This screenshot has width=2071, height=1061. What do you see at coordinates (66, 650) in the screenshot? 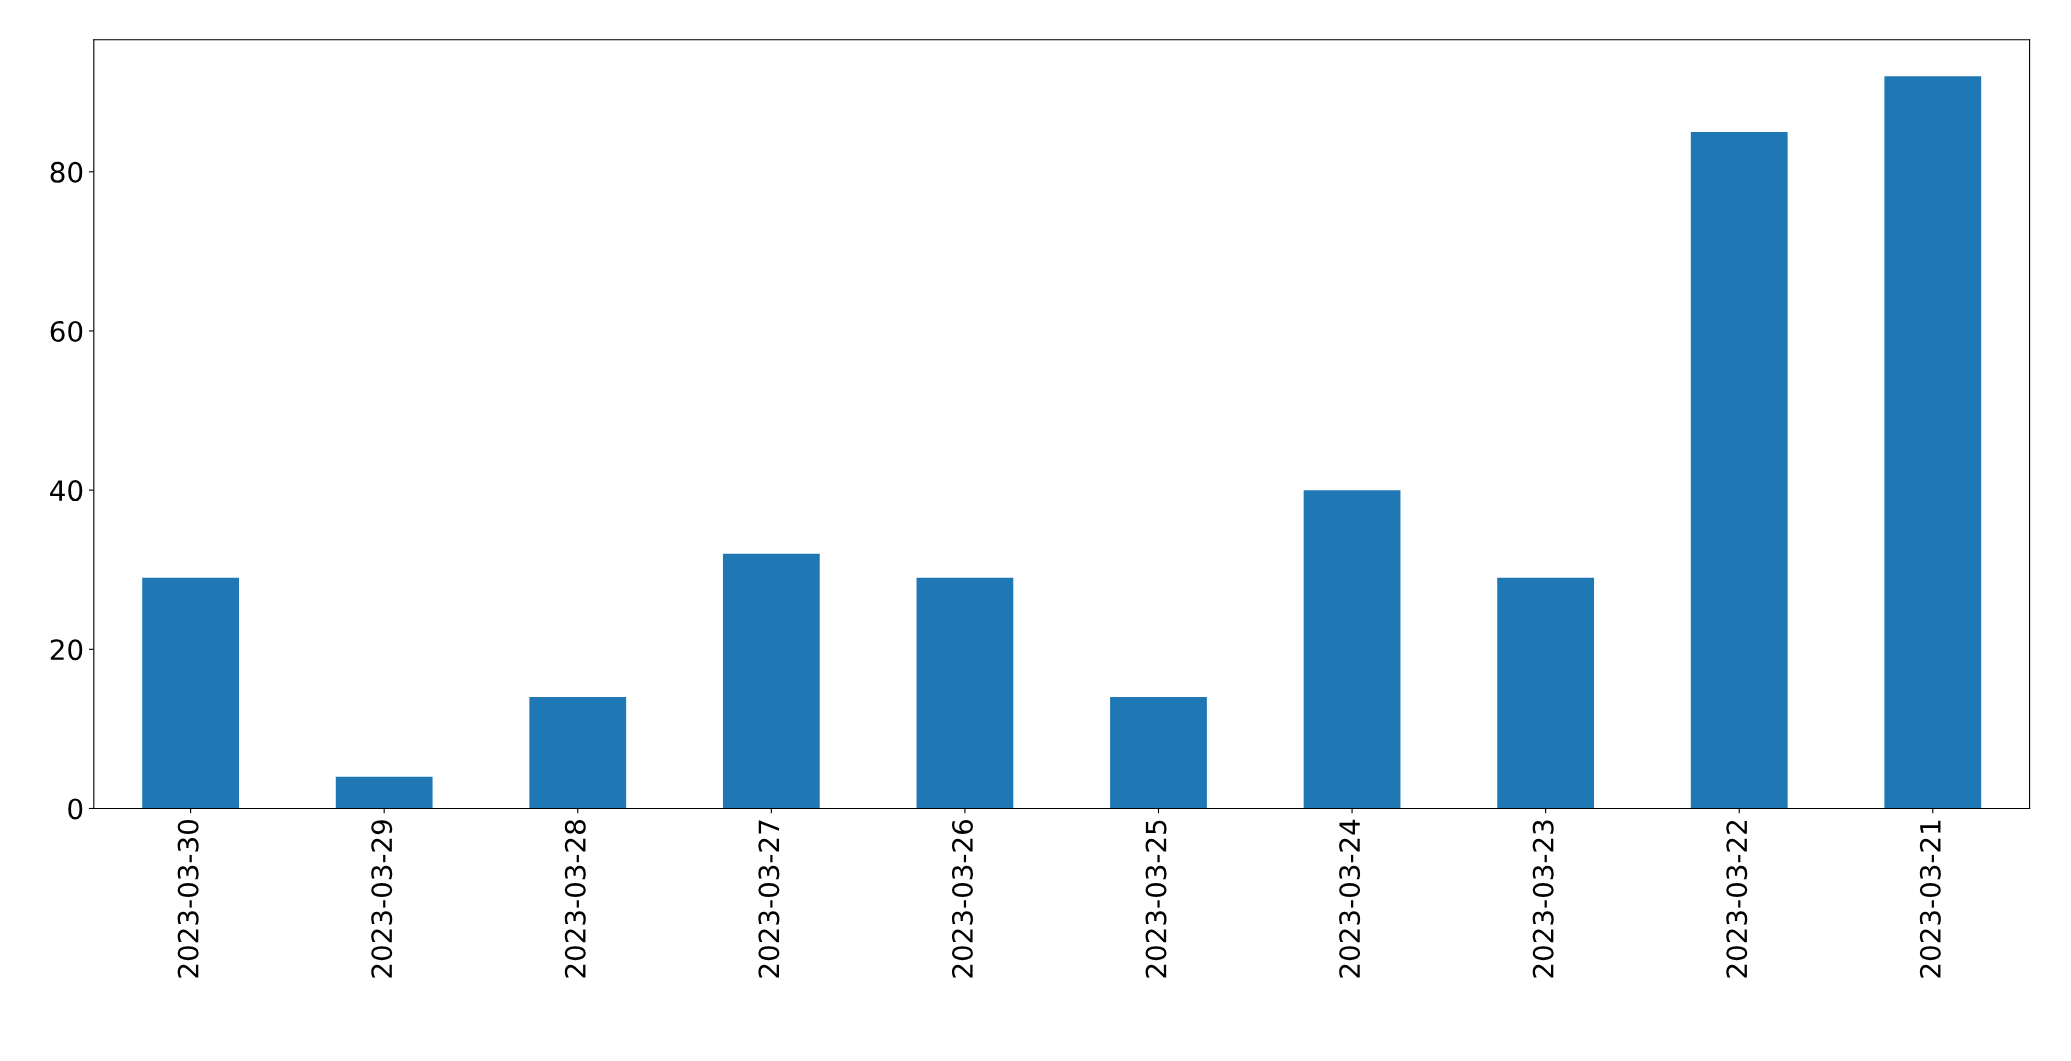
I see `y-tick-label: 20` at bounding box center [66, 650].